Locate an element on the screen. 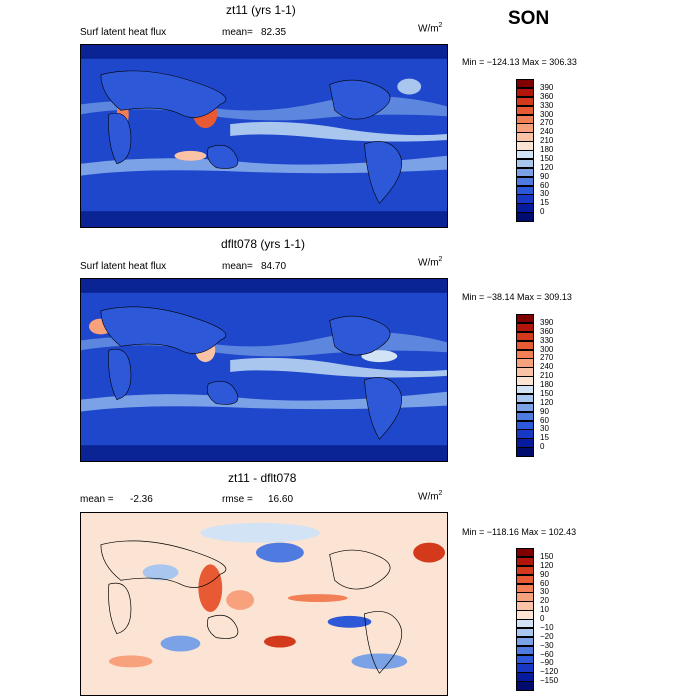 This screenshot has height=700, width=700. panel-2-min-max: Min = −38.14 Max = 309.13 is located at coordinates (517, 297).